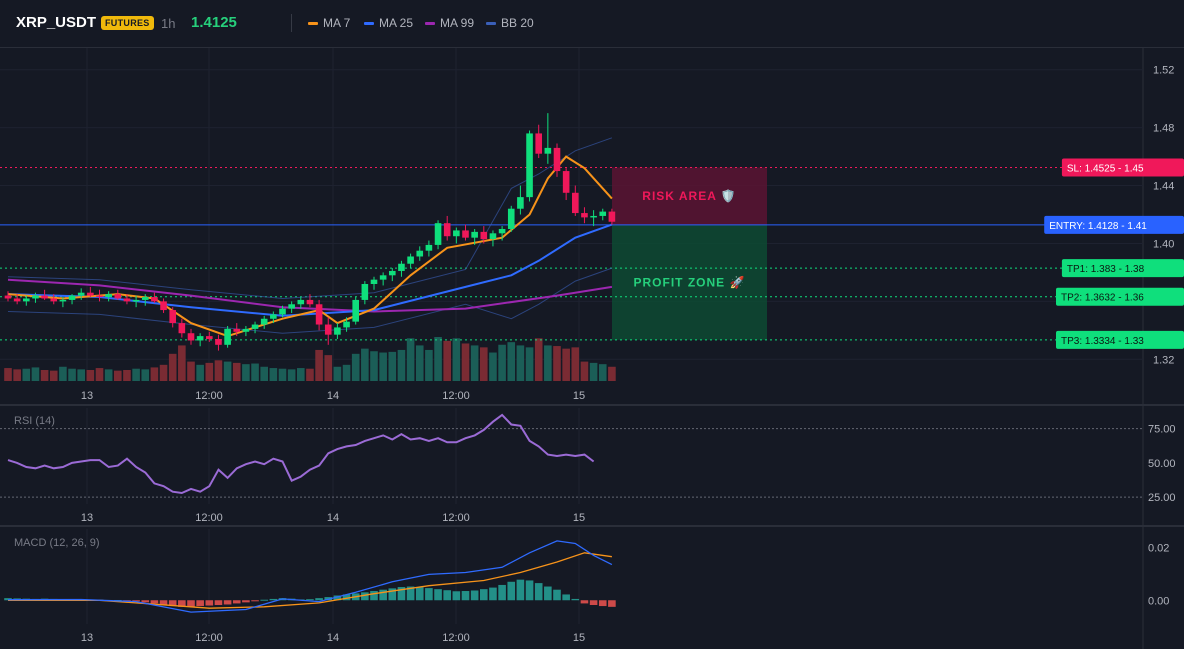 The height and width of the screenshot is (649, 1184). What do you see at coordinates (369, 23) in the screenshot?
I see `ma25-swatch` at bounding box center [369, 23].